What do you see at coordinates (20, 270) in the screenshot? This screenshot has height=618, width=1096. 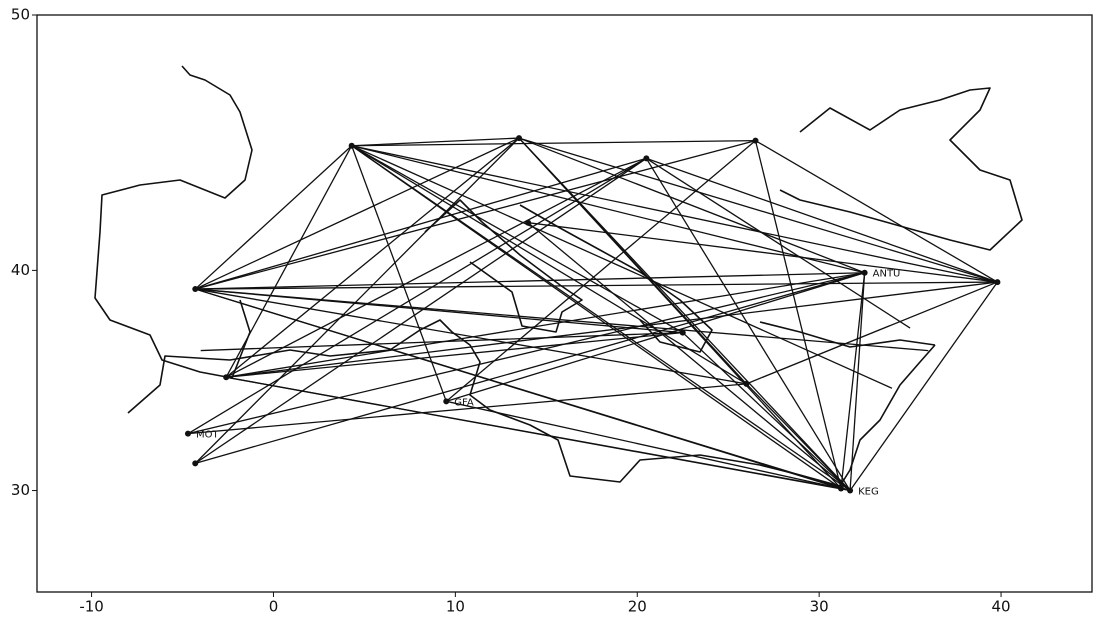 I see `y-tick-label: 40` at bounding box center [20, 270].